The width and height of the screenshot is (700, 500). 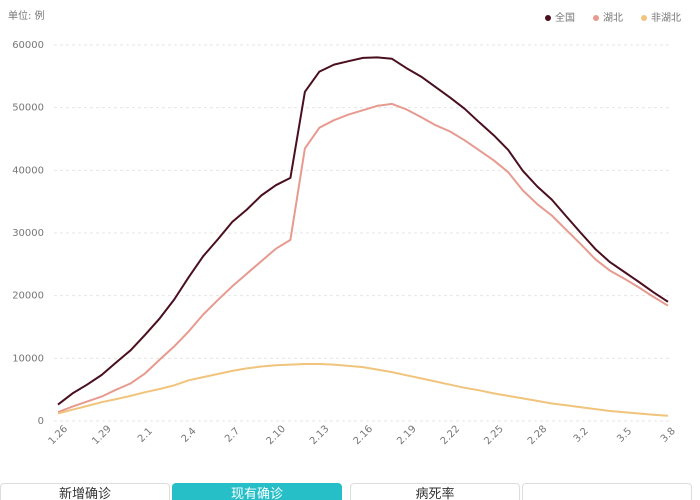 What do you see at coordinates (102, 436) in the screenshot?
I see `x-tick-label: 1.29` at bounding box center [102, 436].